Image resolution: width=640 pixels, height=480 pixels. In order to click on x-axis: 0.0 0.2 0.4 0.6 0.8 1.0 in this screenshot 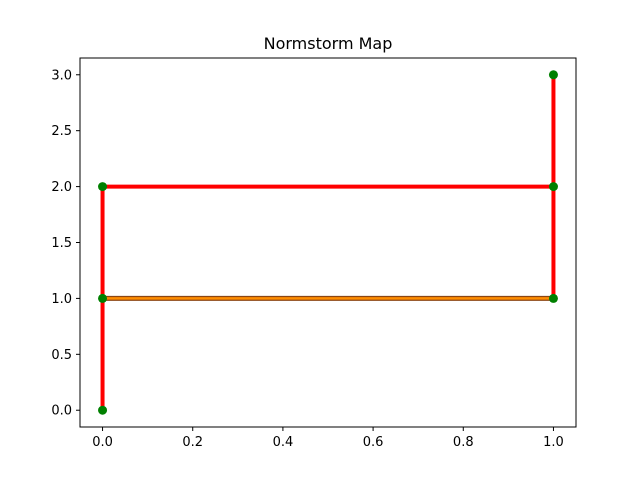, I will do `click(328, 438)`.